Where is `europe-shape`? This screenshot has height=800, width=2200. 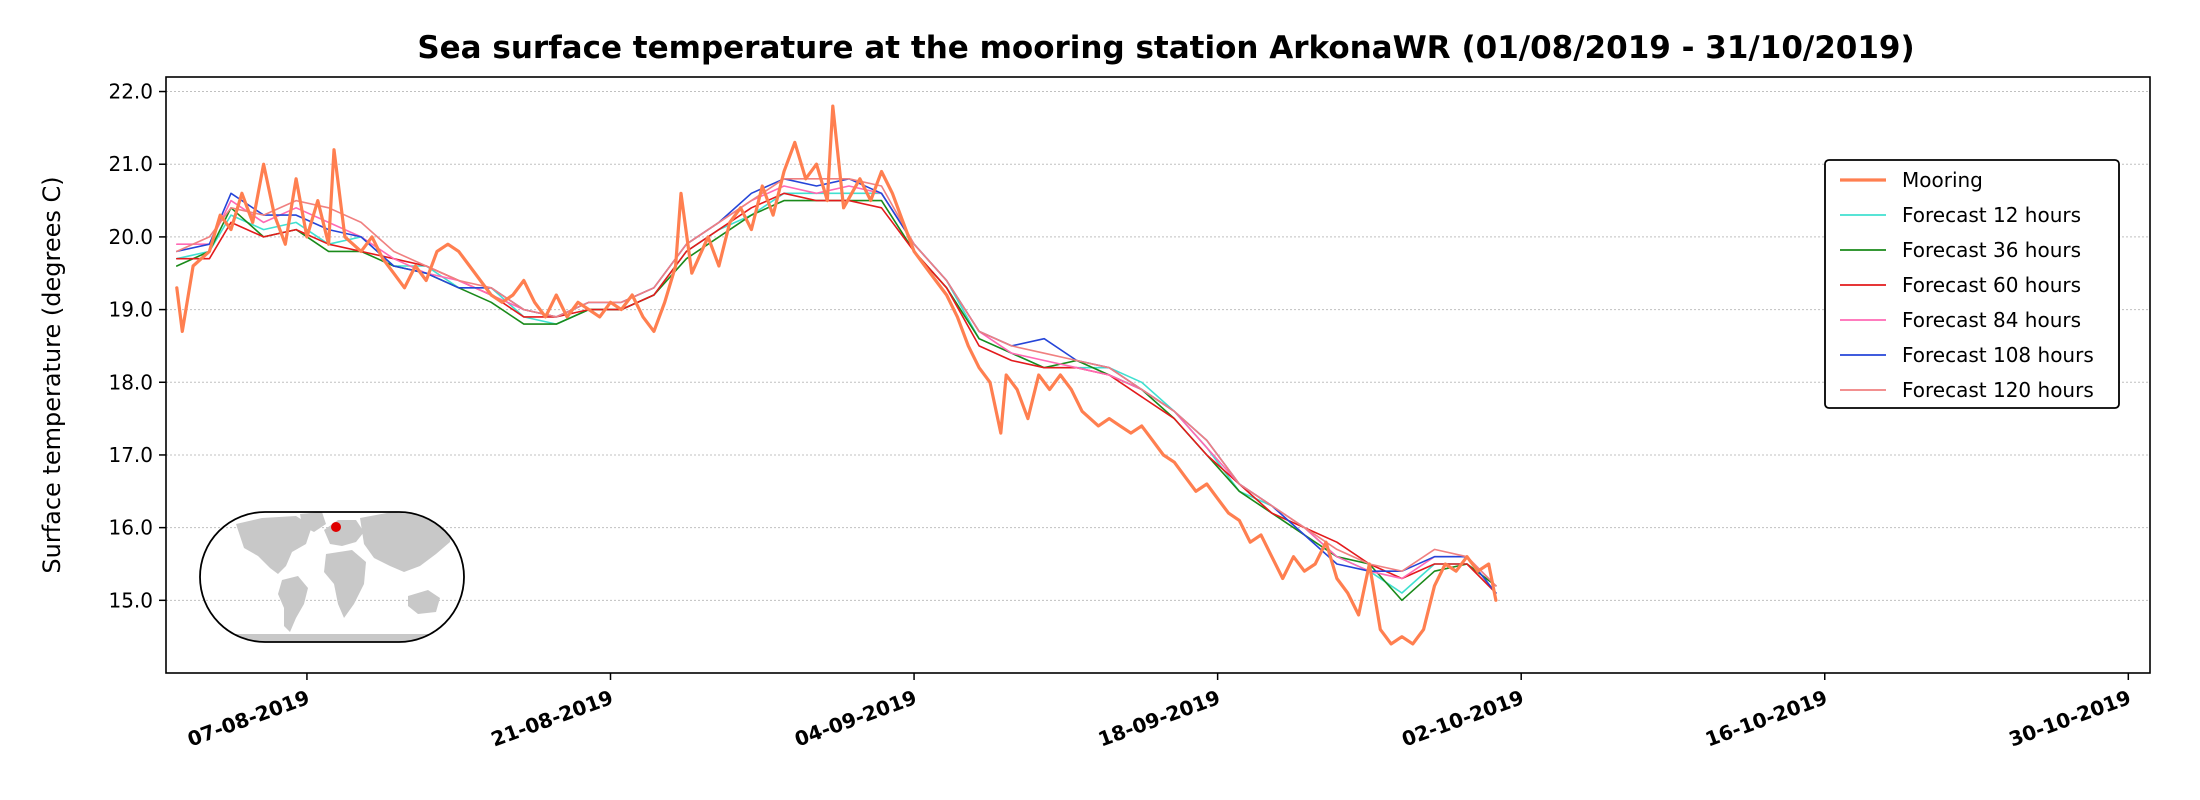
europe-shape is located at coordinates (344, 533).